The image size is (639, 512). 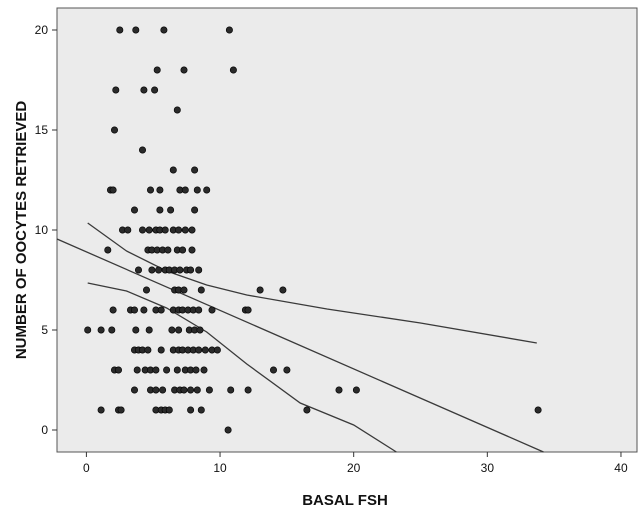 What do you see at coordinates (42, 230) in the screenshot?
I see `y-tick-label: 10` at bounding box center [42, 230].